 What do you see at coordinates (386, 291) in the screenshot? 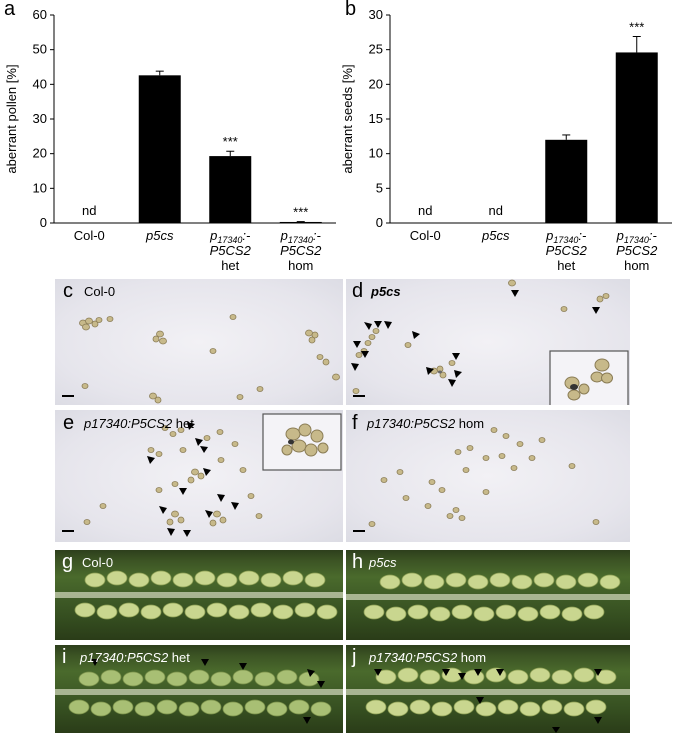
I see `panel-d-label: p5cs` at bounding box center [386, 291].